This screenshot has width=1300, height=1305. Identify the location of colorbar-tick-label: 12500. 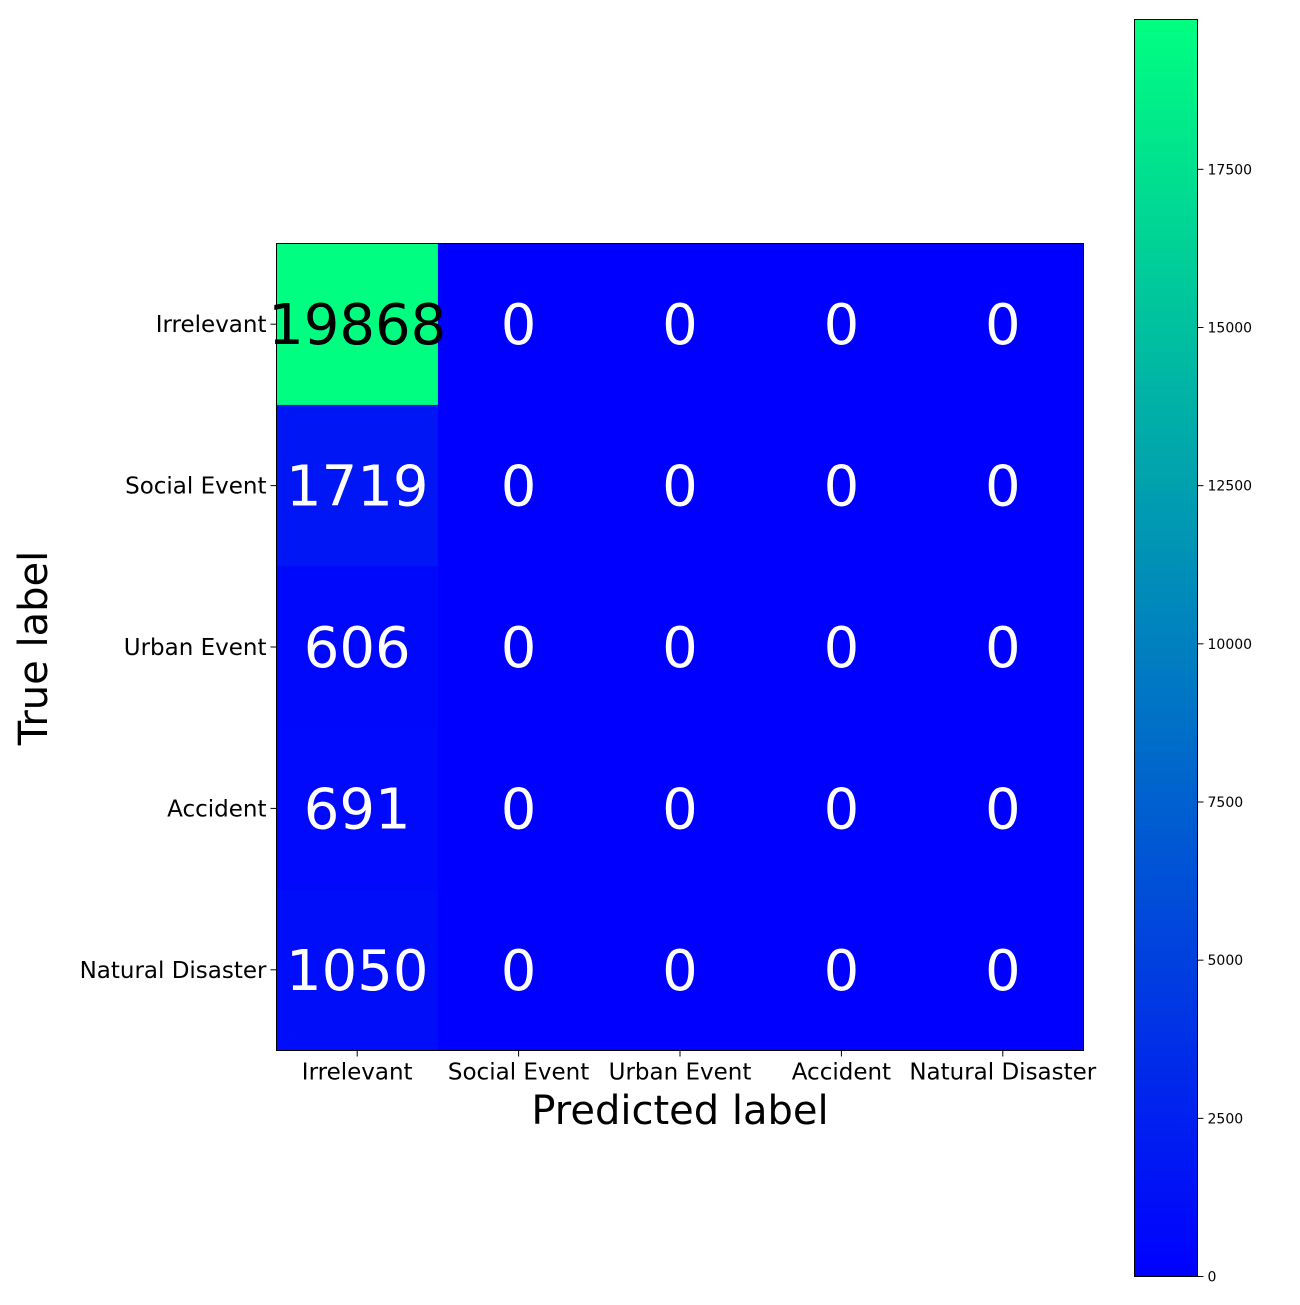
(1230, 487).